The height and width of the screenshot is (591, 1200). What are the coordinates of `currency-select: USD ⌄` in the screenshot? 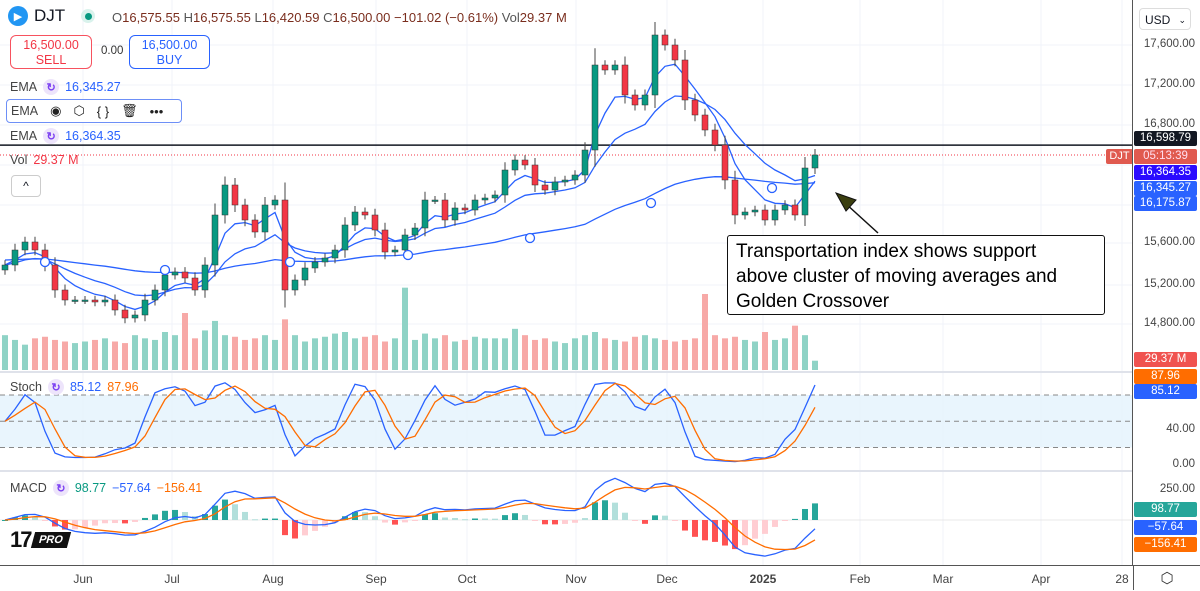 It's located at (1165, 19).